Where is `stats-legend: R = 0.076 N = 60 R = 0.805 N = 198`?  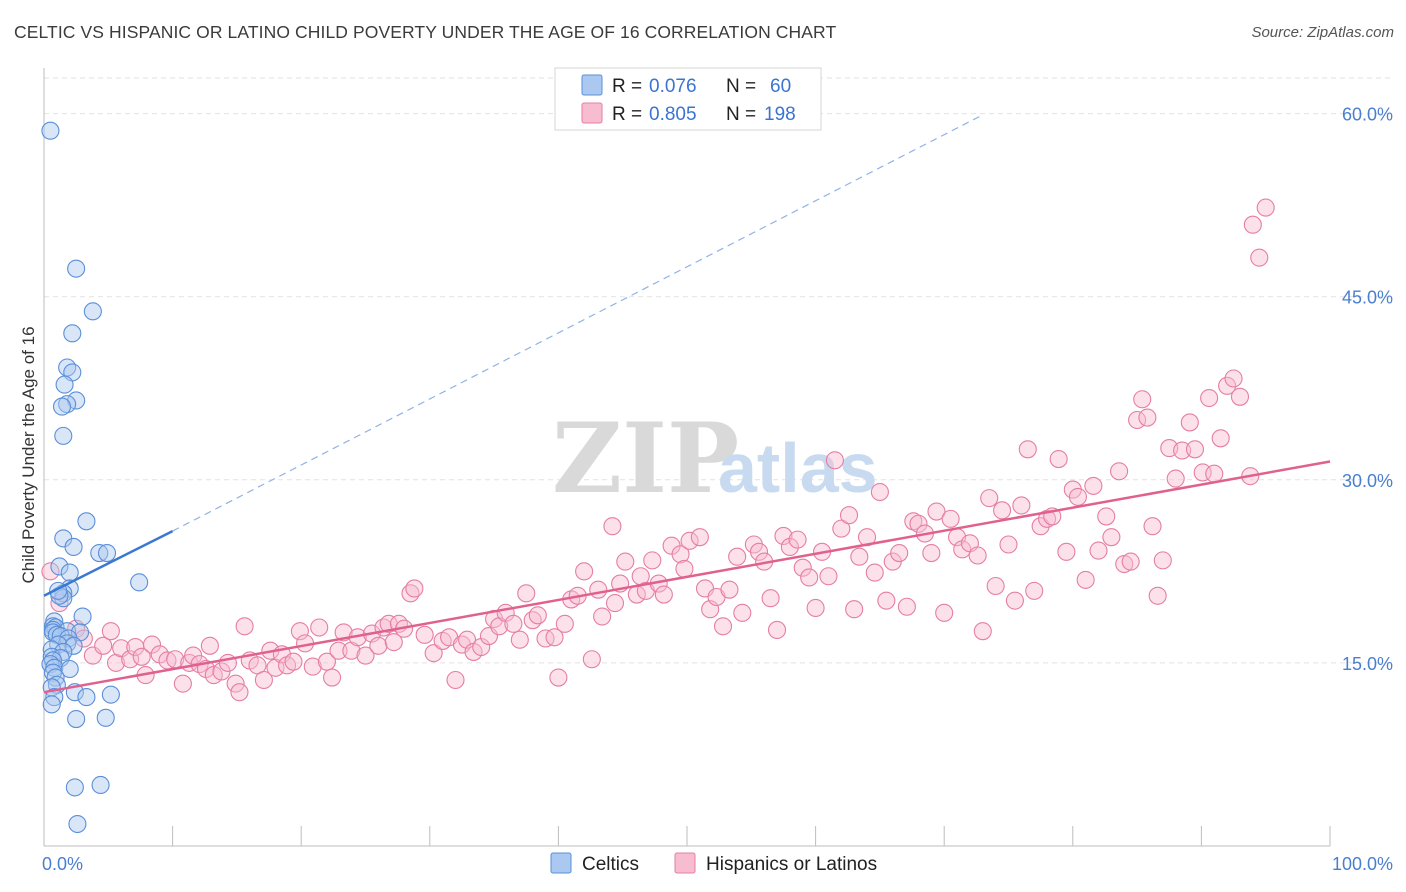 stats-legend: R = 0.076 N = 60 R = 0.805 N = 198 is located at coordinates (688, 99).